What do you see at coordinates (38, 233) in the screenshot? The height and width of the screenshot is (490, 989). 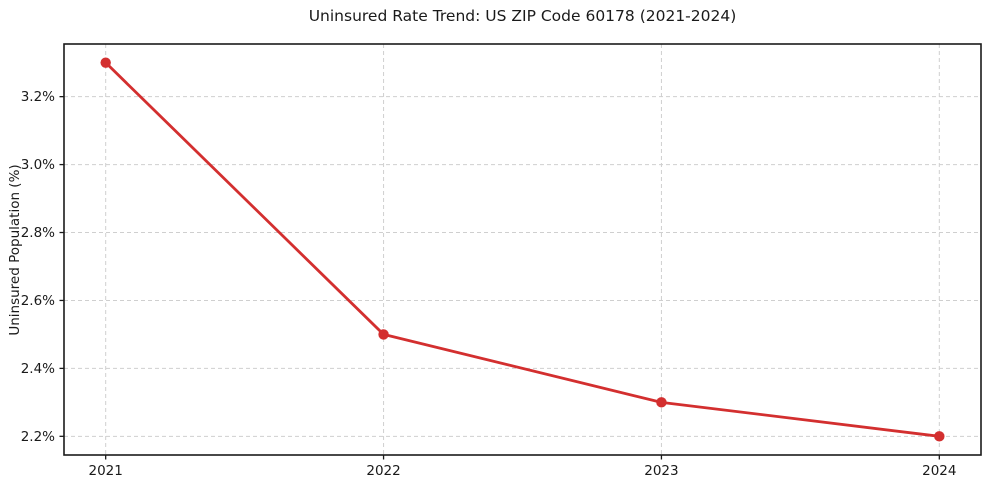 I see `y-tick-label: 2.8%` at bounding box center [38, 233].